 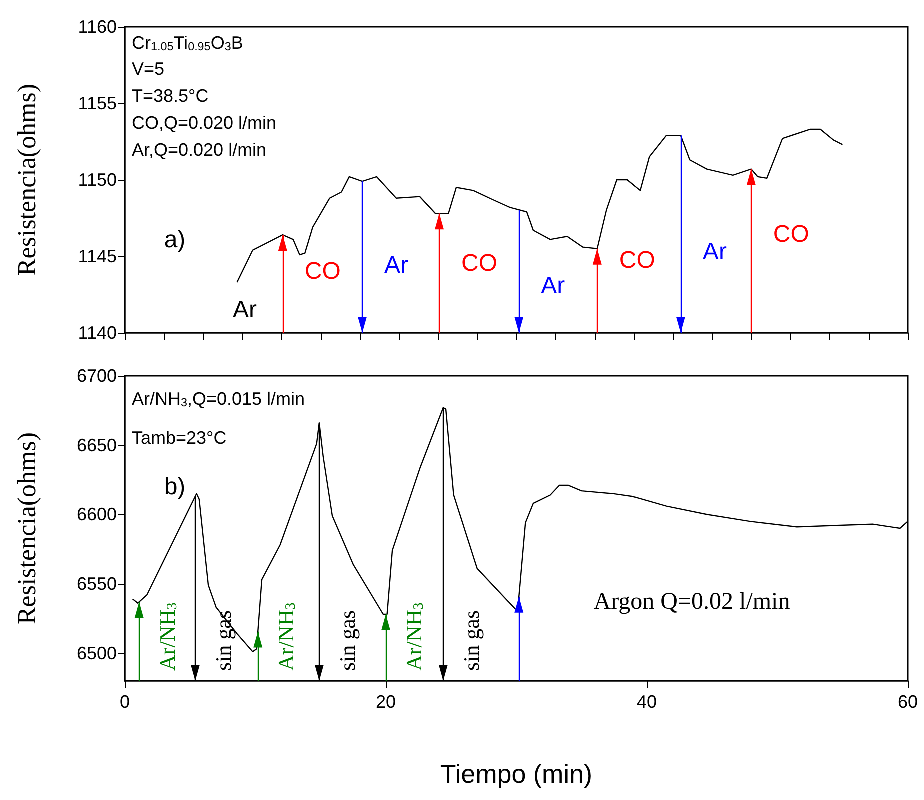 I want to click on y-tick-label: 1140, so click(x=97, y=333).